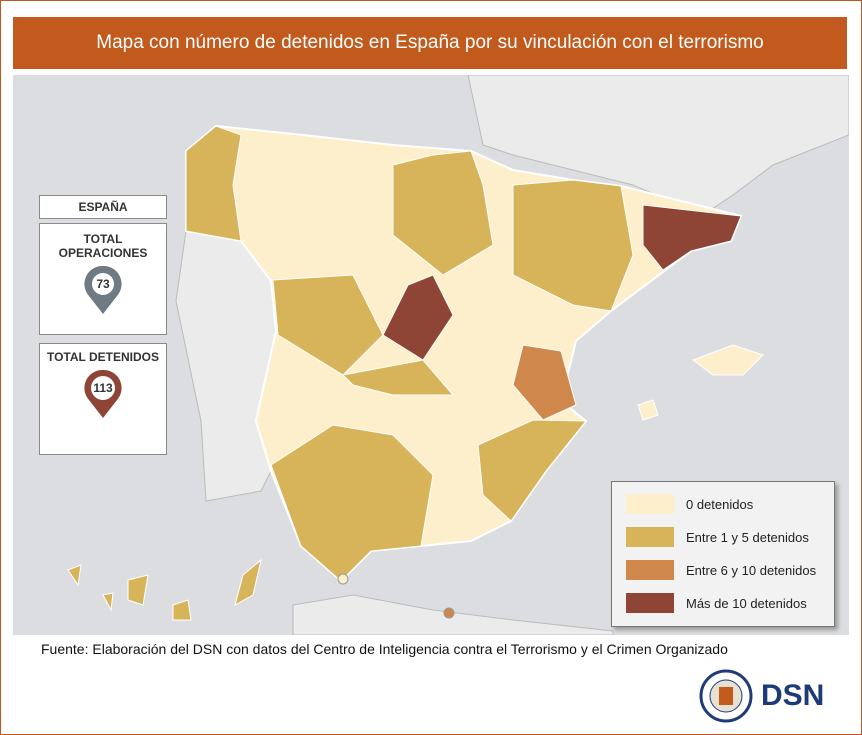 Image resolution: width=862 pixels, height=735 pixels. I want to click on legend-item: Más de 10 detenidos, so click(716, 603).